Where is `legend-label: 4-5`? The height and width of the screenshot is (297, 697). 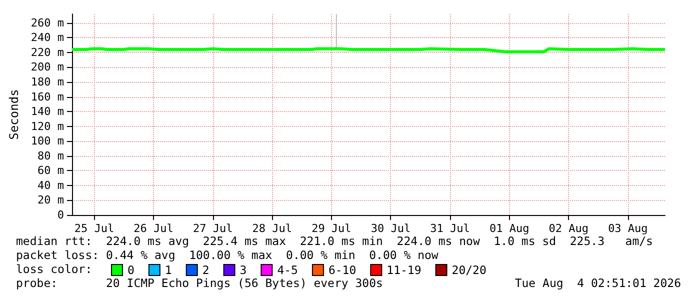 legend-label: 4-5 is located at coordinates (287, 270).